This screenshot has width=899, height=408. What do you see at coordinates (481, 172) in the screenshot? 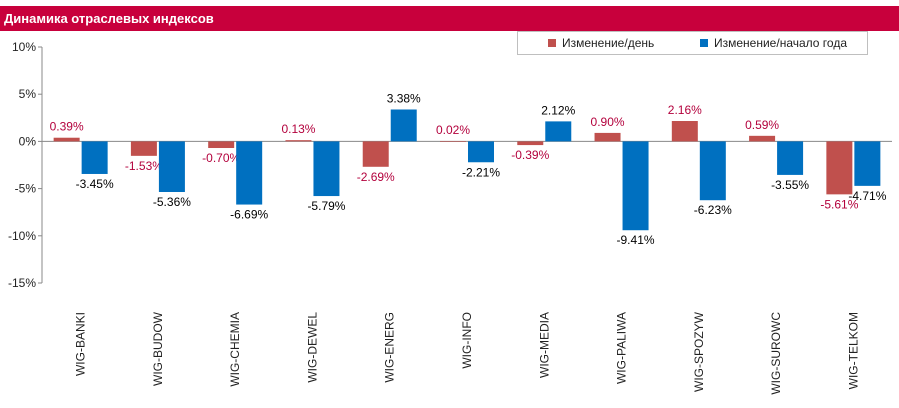
I see `data-label-ytd: -2.21%` at bounding box center [481, 172].